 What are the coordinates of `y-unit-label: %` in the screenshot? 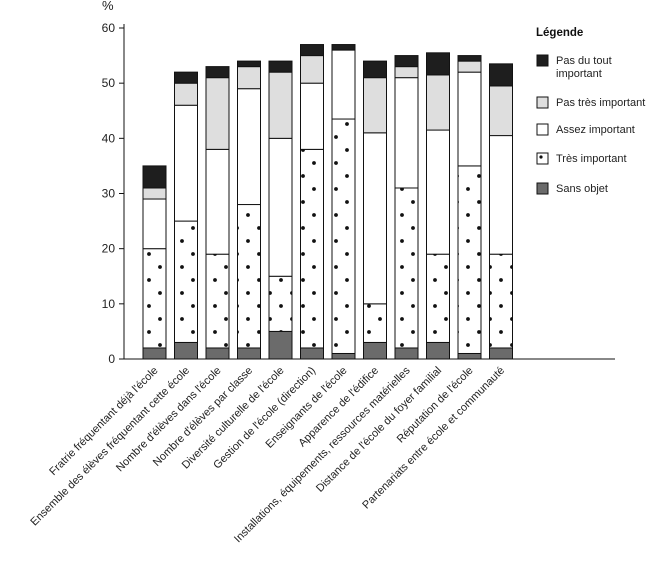 It's located at (108, 6).